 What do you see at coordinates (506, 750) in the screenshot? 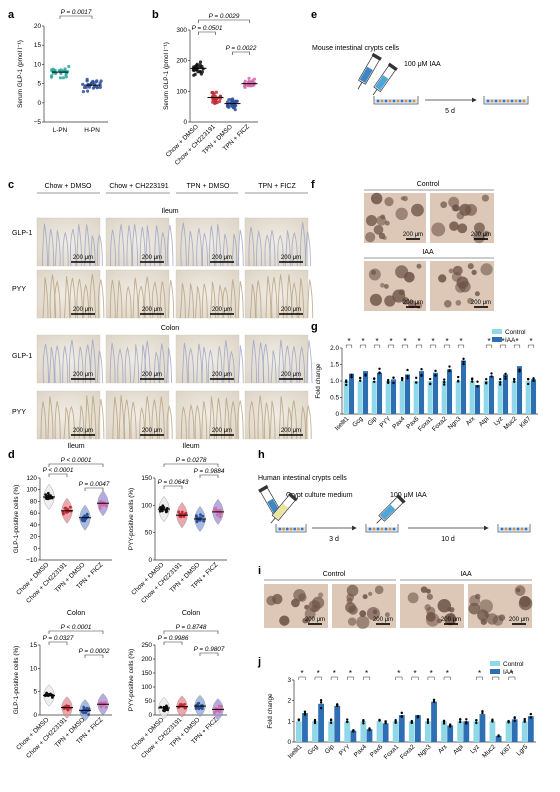
I see `x-tick-label: Ki67` at bounding box center [506, 750].